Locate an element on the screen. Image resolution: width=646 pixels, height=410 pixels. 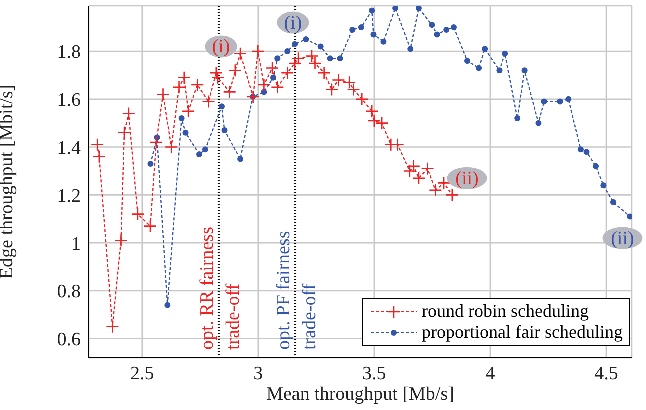
x-tick-label: 2.5 is located at coordinates (142, 373).